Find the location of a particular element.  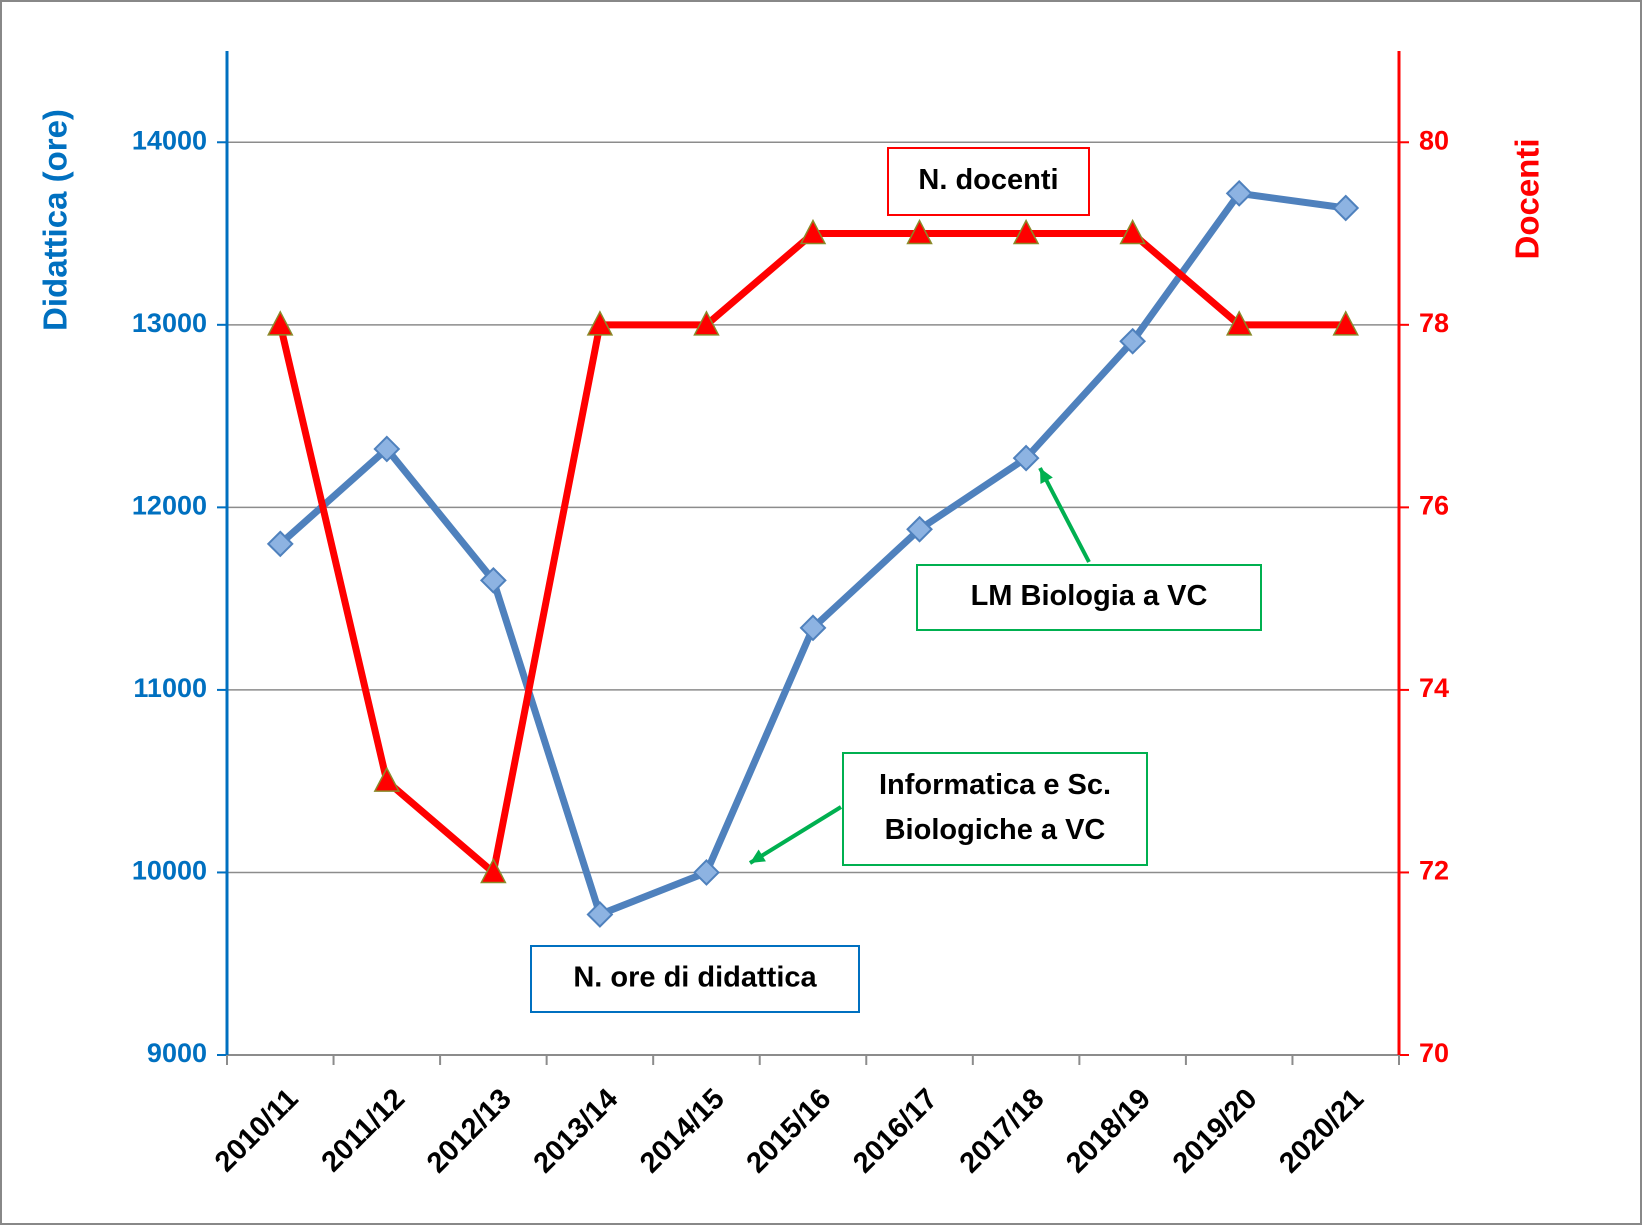

annotation-text: N. ore di didattica is located at coordinates (695, 978).